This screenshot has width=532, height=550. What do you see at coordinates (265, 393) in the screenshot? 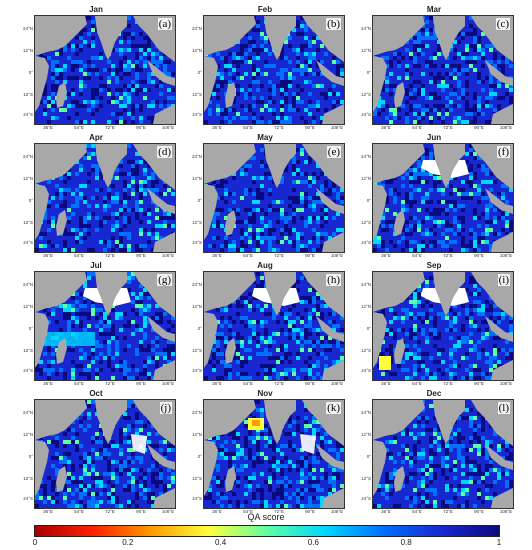
I see `panel-title: Nov` at bounding box center [265, 393].